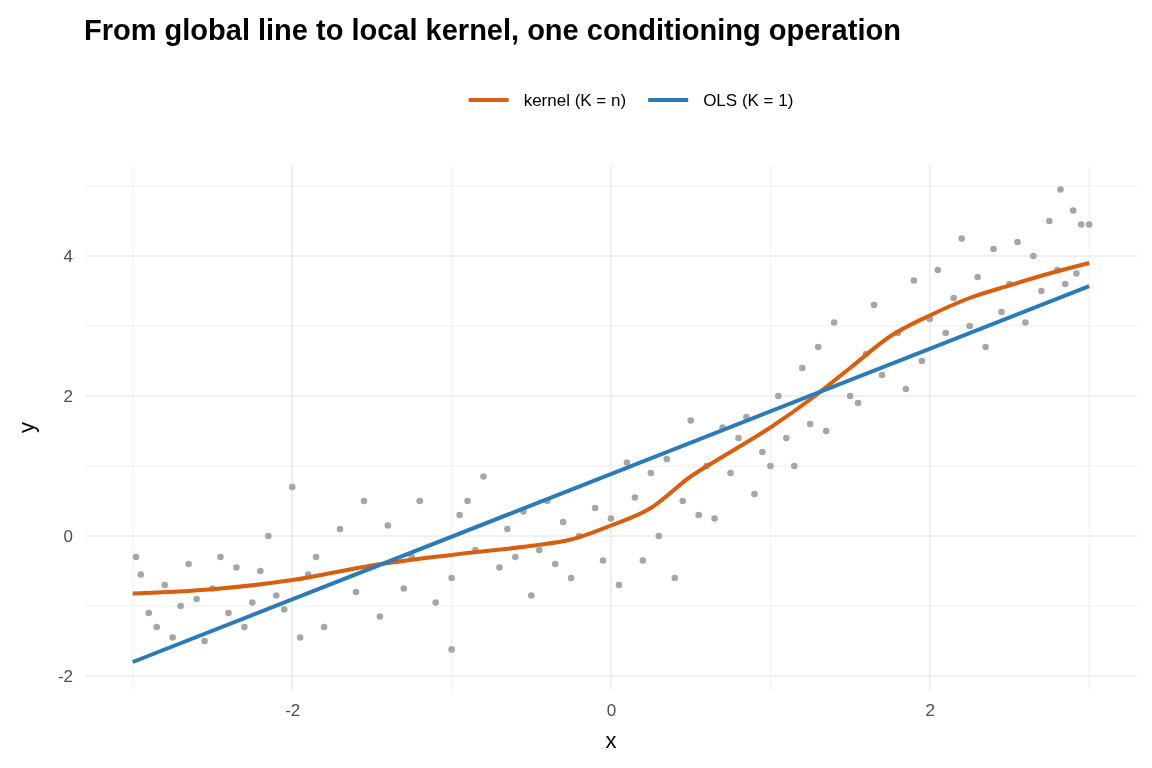 The image size is (1152, 768). I want to click on y-tick-label: 0, so click(68, 536).